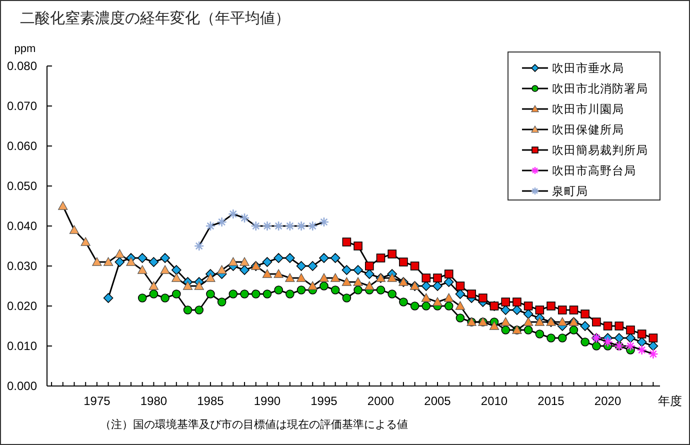 The width and height of the screenshot is (690, 445). I want to click on legend-label: 吹田簡易裁判所局, so click(600, 150).